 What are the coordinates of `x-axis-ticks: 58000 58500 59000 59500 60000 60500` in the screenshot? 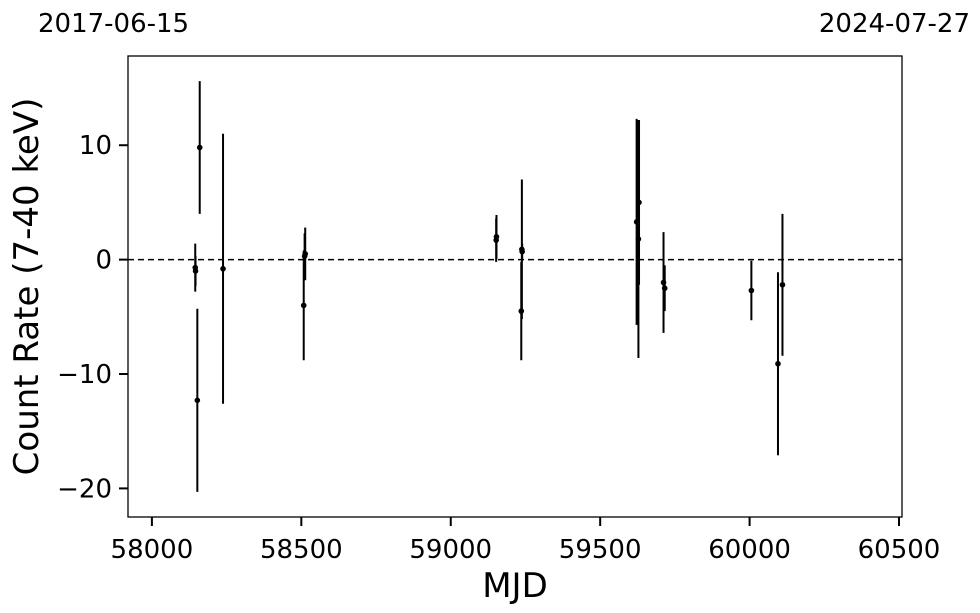 It's located at (526, 541).